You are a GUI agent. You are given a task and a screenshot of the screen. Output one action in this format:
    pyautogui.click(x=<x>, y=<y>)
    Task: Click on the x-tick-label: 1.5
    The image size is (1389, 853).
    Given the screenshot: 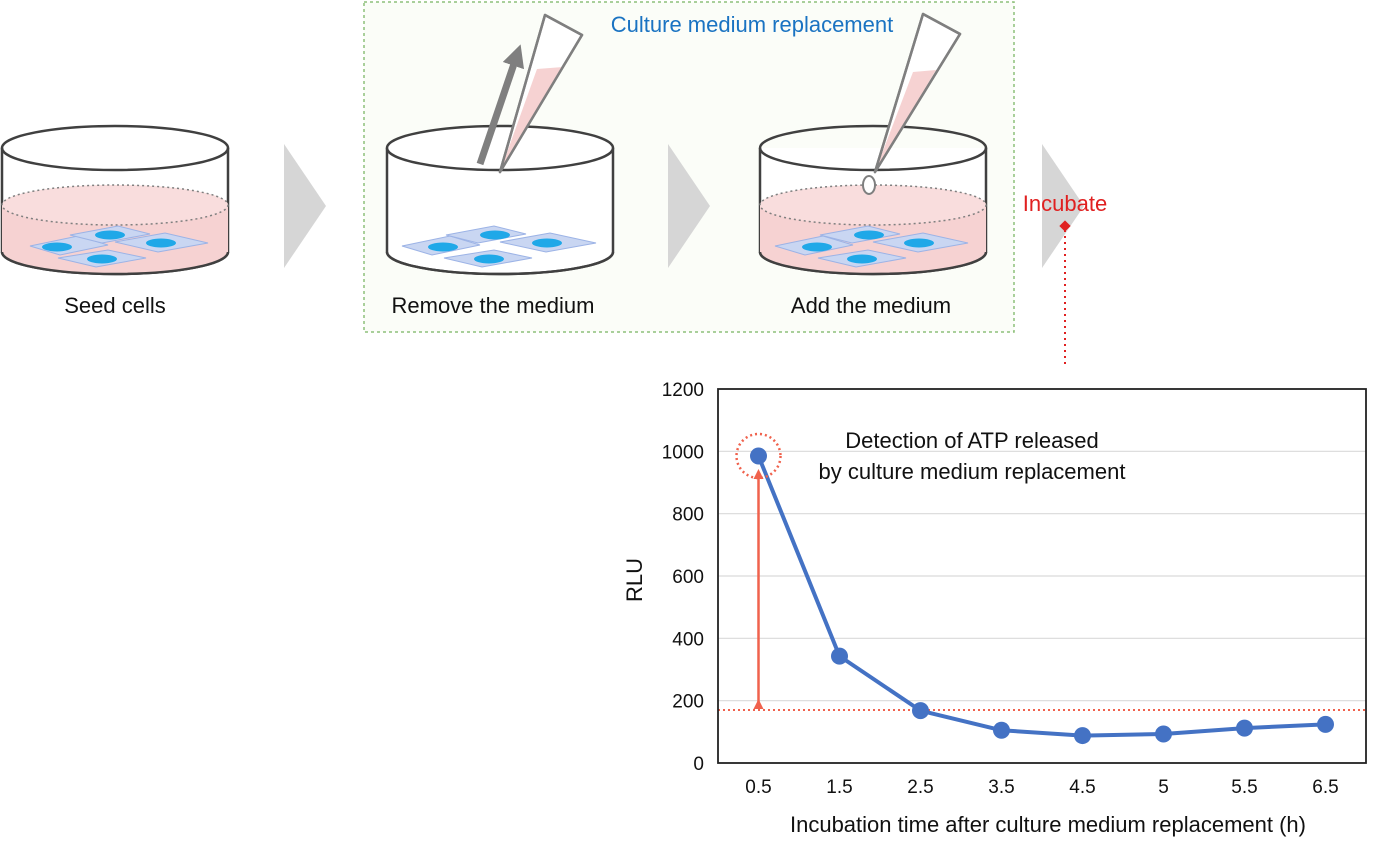 What is the action you would take?
    pyautogui.click(x=839, y=787)
    